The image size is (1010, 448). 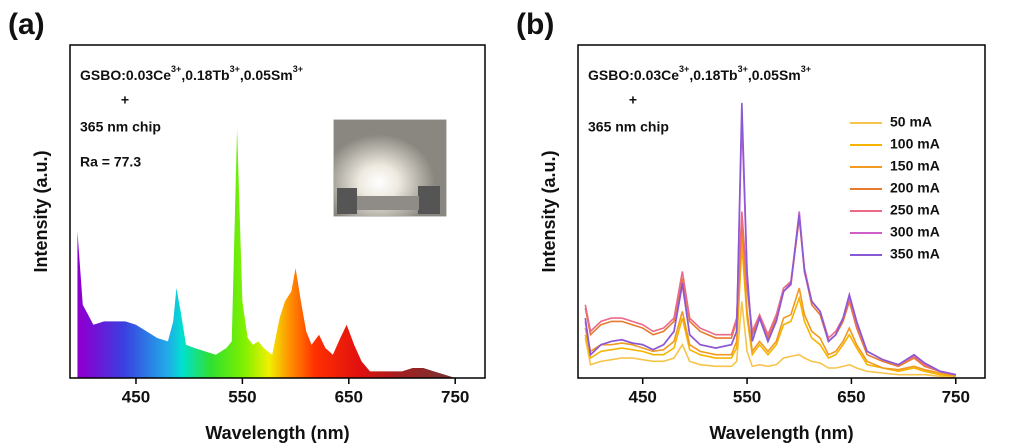 I want to click on legend-label: 150 mA, so click(x=915, y=166).